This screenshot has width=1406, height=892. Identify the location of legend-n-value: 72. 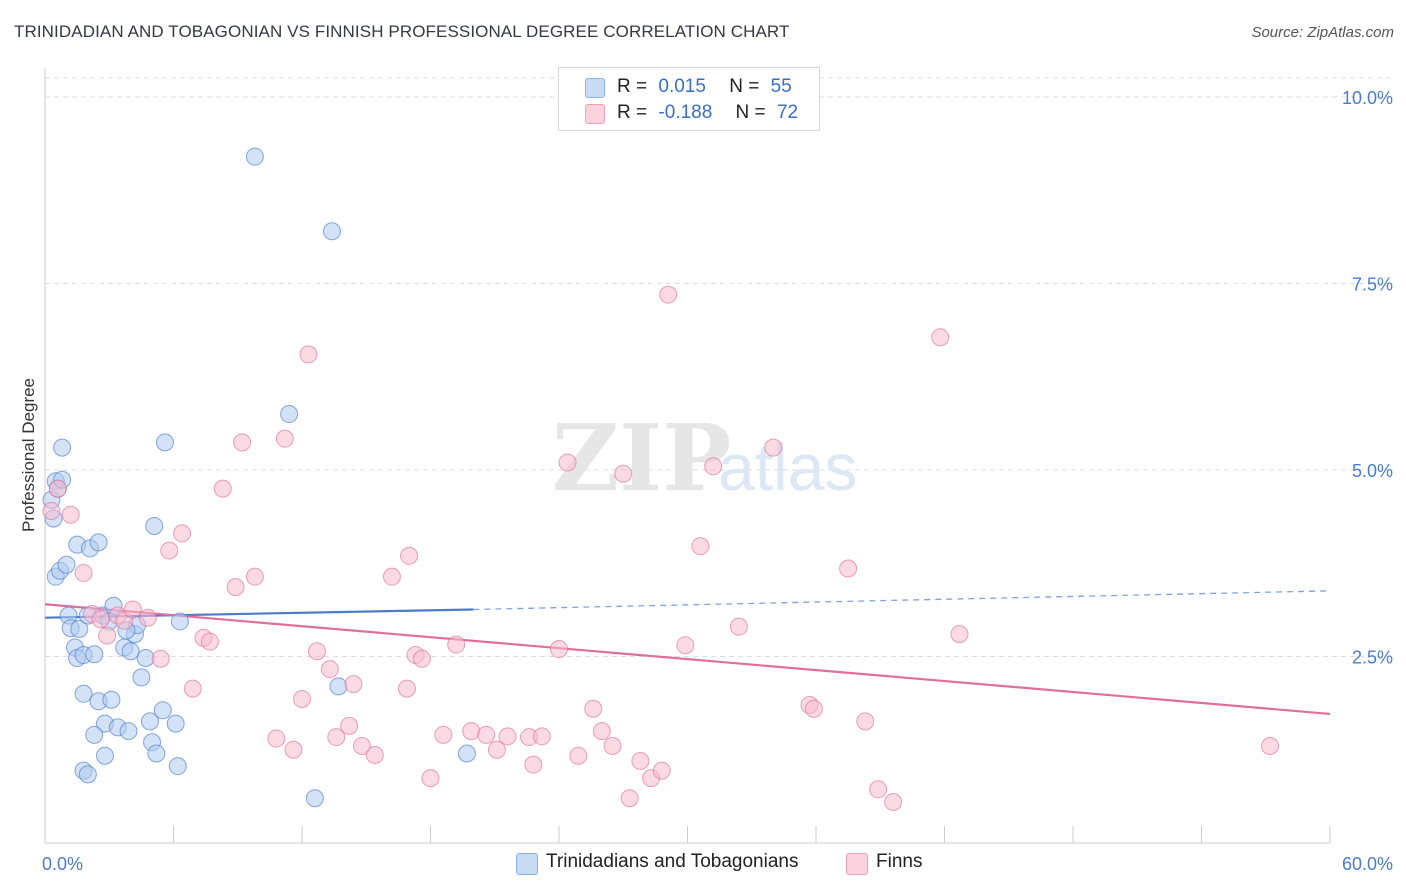
(787, 112).